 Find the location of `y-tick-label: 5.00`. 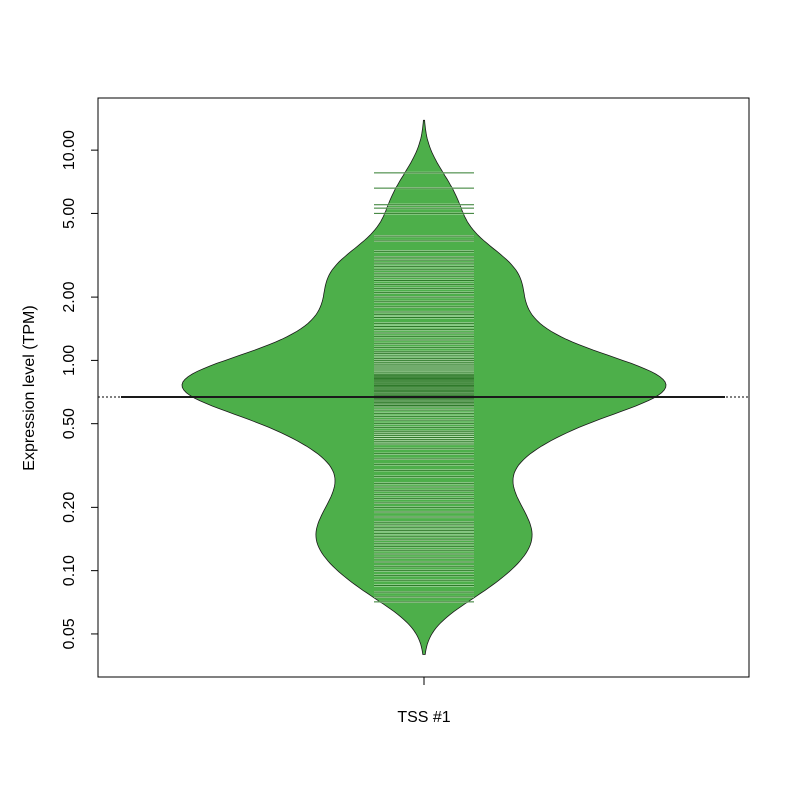

y-tick-label: 5.00 is located at coordinates (69, 213).